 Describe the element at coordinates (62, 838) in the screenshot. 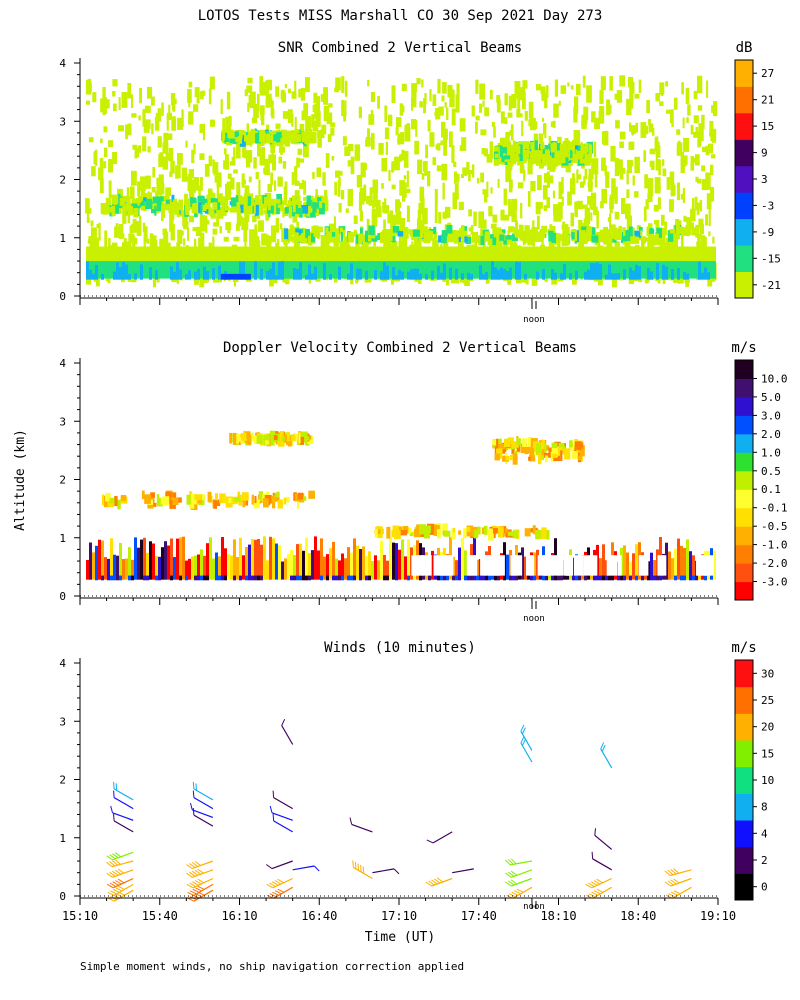

I see `y-tick-label: 1` at that location.